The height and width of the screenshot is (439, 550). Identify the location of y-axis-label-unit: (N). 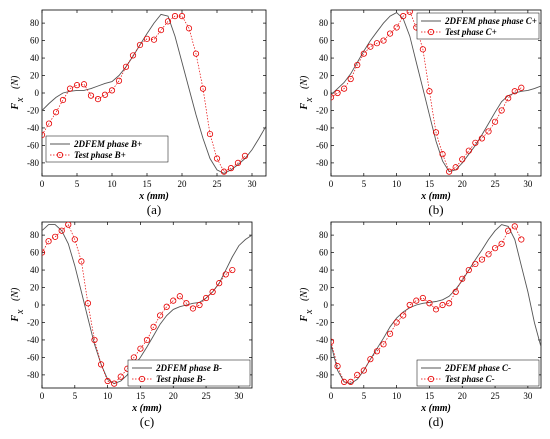
(304, 294).